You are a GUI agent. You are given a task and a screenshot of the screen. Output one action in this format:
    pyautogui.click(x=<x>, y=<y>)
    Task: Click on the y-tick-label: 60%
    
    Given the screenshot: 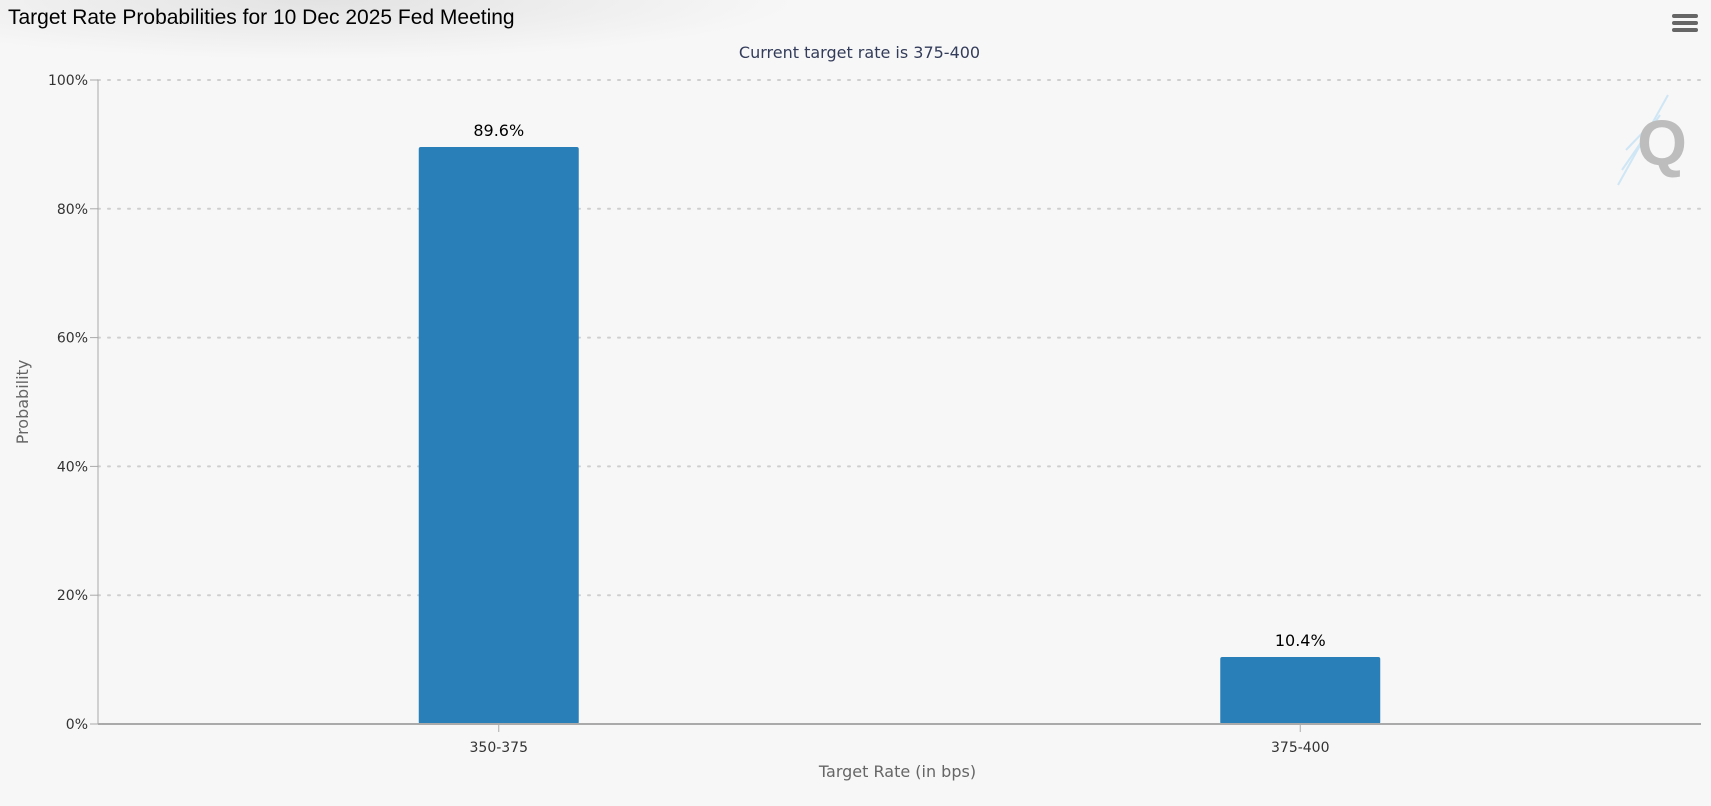 What is the action you would take?
    pyautogui.click(x=72, y=339)
    